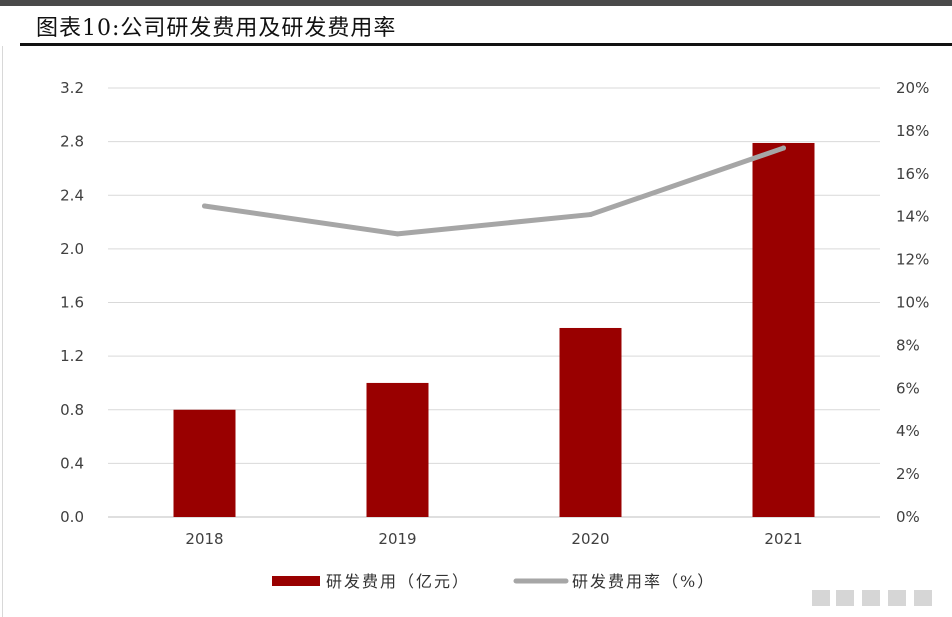 The image size is (952, 617). I want to click on left-axis-ticks: 0.0 0.4 0.8 1.2 1.6 2.0 2.4 2.8 3.2, so click(72, 302).